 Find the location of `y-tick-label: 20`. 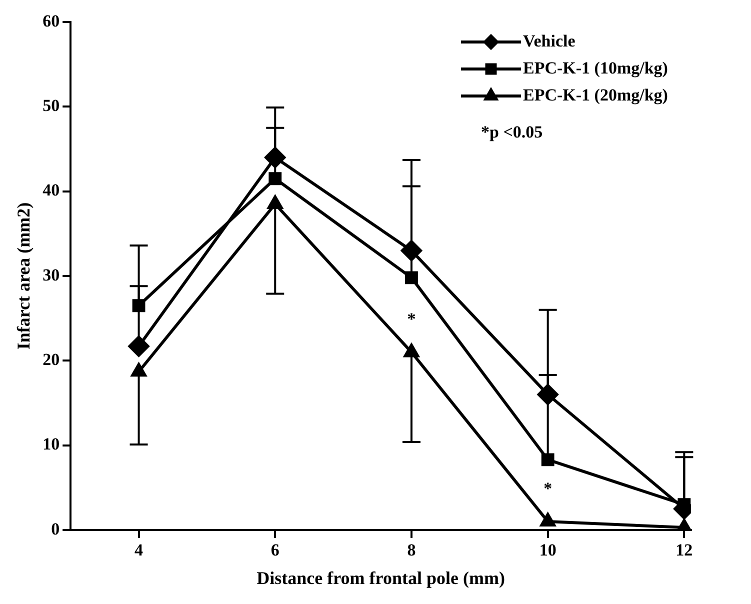

y-tick-label: 20 is located at coordinates (51, 360).